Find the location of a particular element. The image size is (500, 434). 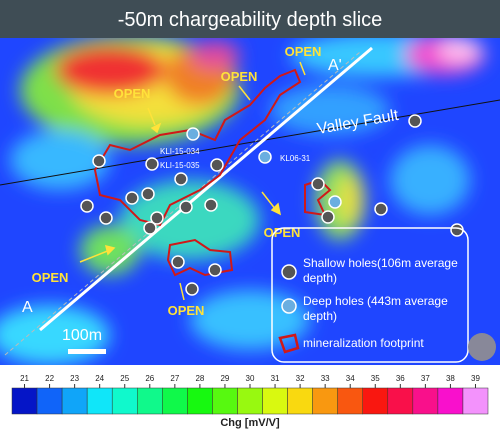

section-label: A is located at coordinates (27, 307).